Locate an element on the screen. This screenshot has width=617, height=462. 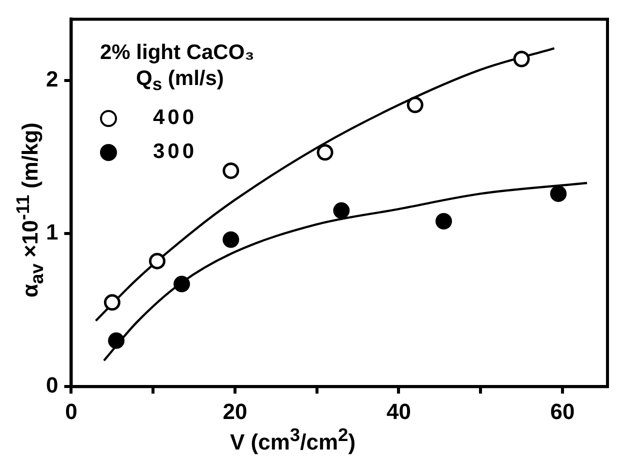
y-tick-label: 1 is located at coordinates (52, 232).